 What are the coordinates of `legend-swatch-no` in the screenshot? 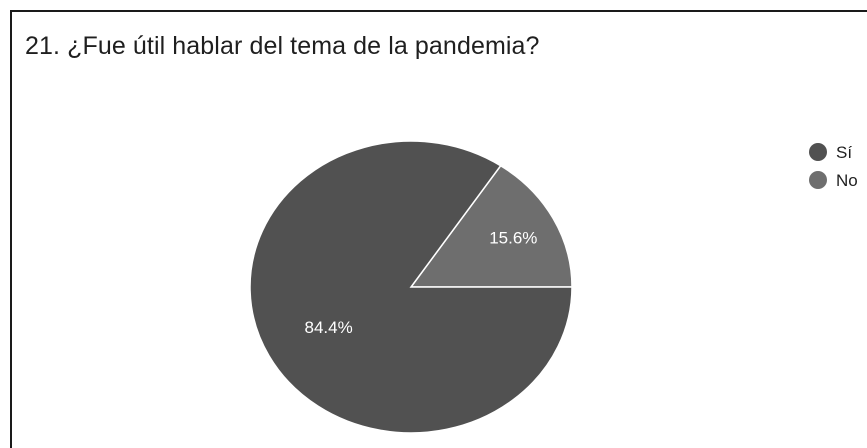 It's located at (818, 180).